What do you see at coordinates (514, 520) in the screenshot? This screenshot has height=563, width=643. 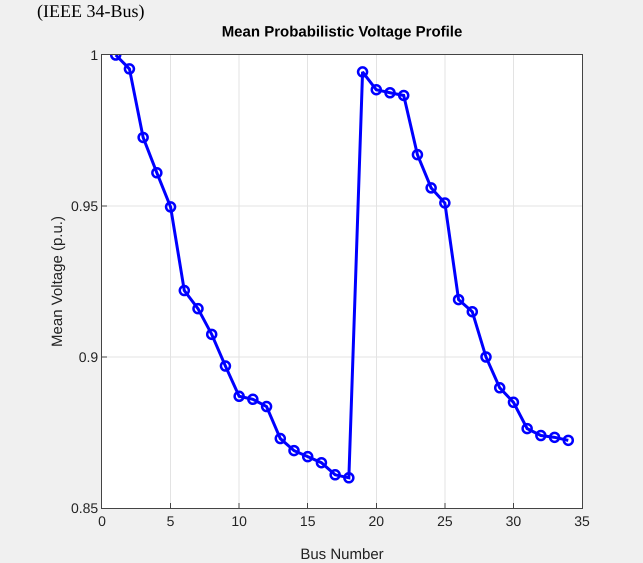 I see `x-tick-label: 30` at bounding box center [514, 520].